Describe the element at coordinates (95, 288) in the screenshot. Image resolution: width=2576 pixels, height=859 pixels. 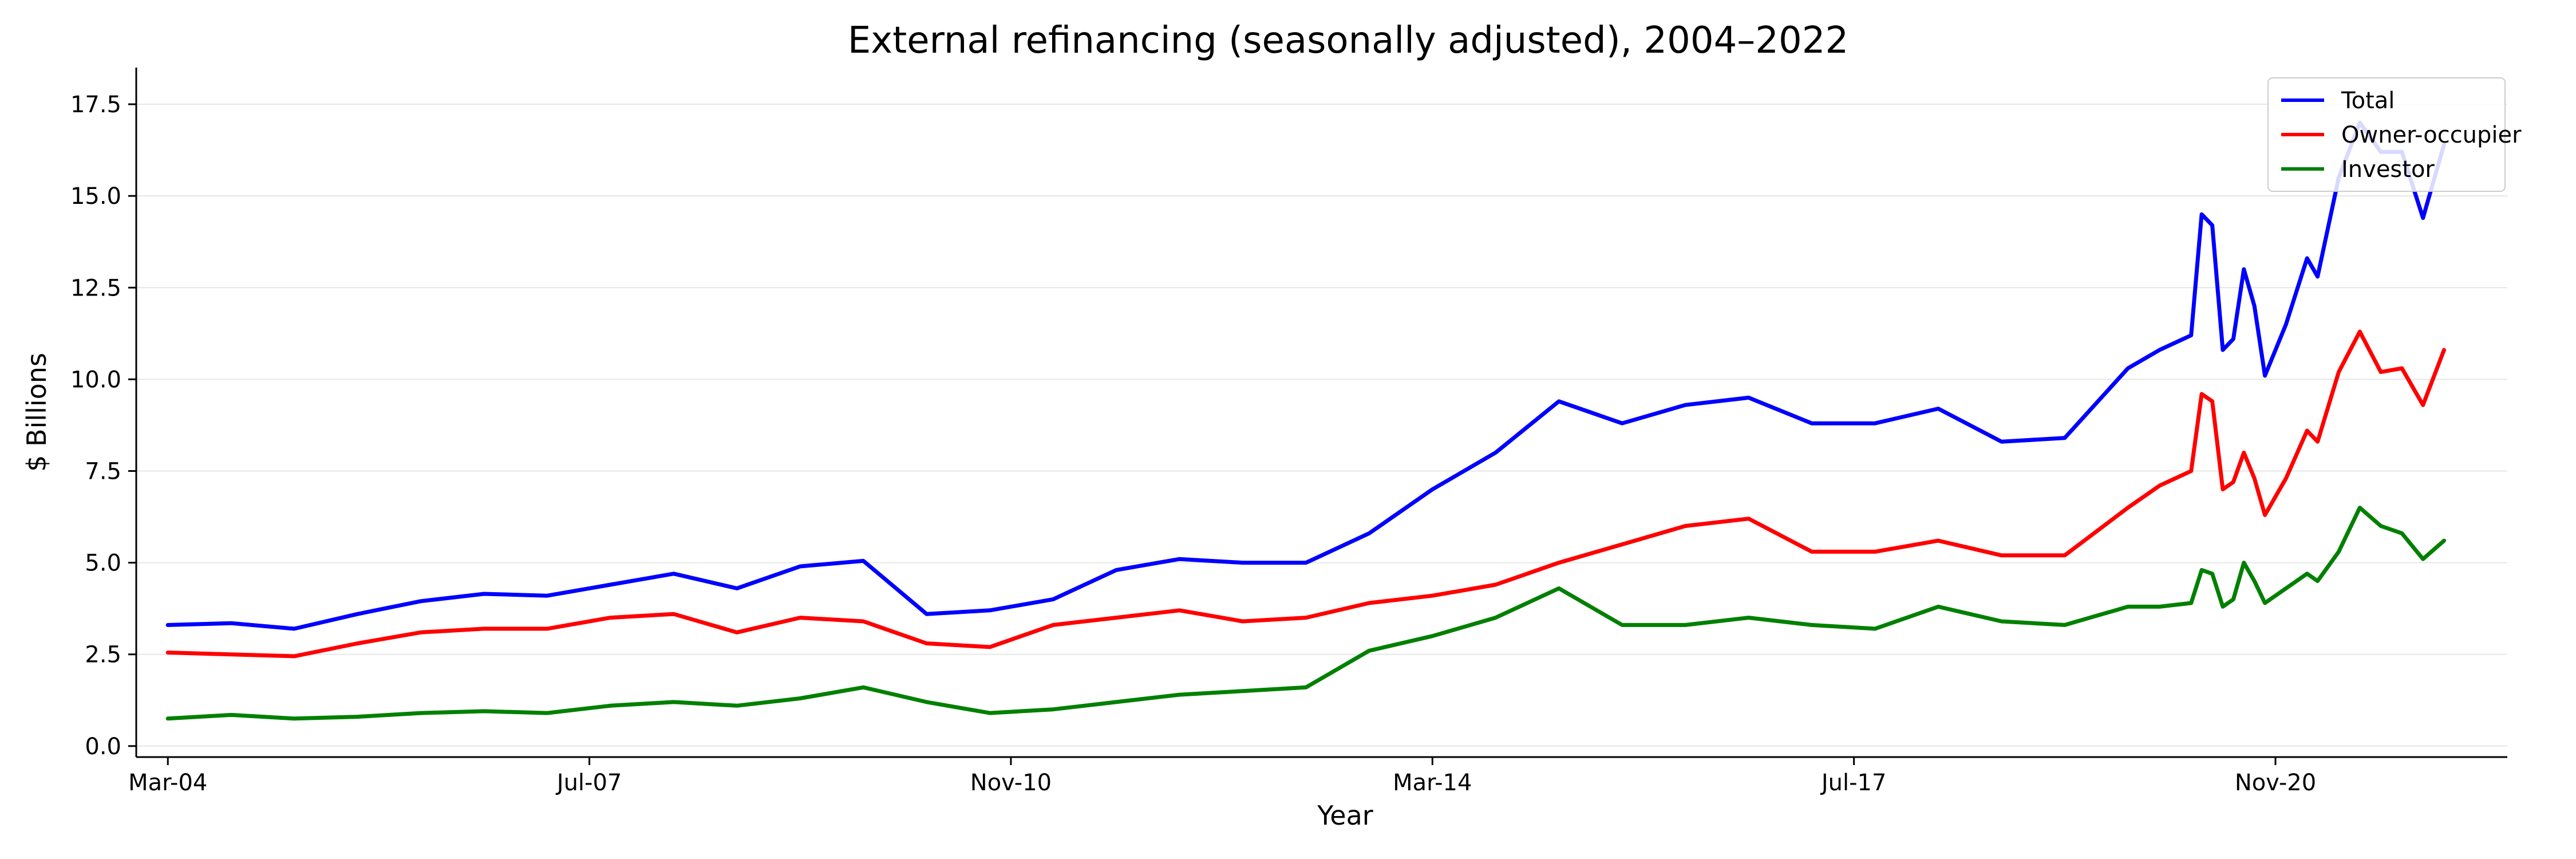
I see `y-tick-label: 12.5` at that location.